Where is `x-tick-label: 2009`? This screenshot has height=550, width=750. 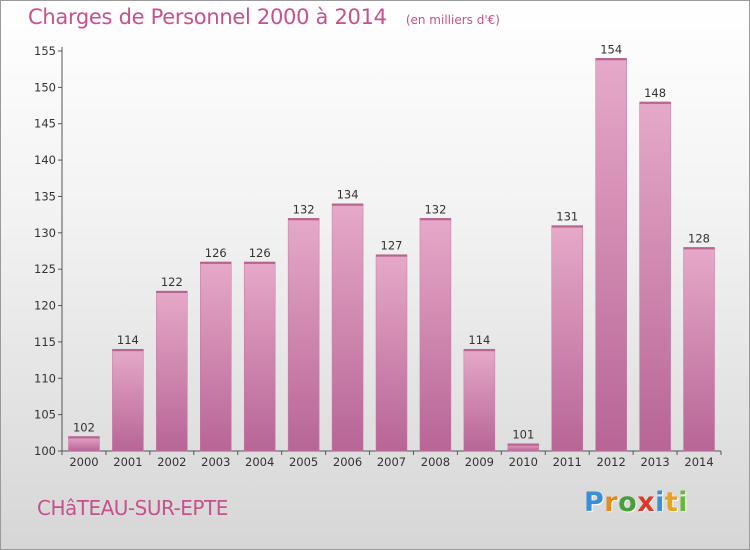 x-tick-label: 2009 is located at coordinates (479, 462).